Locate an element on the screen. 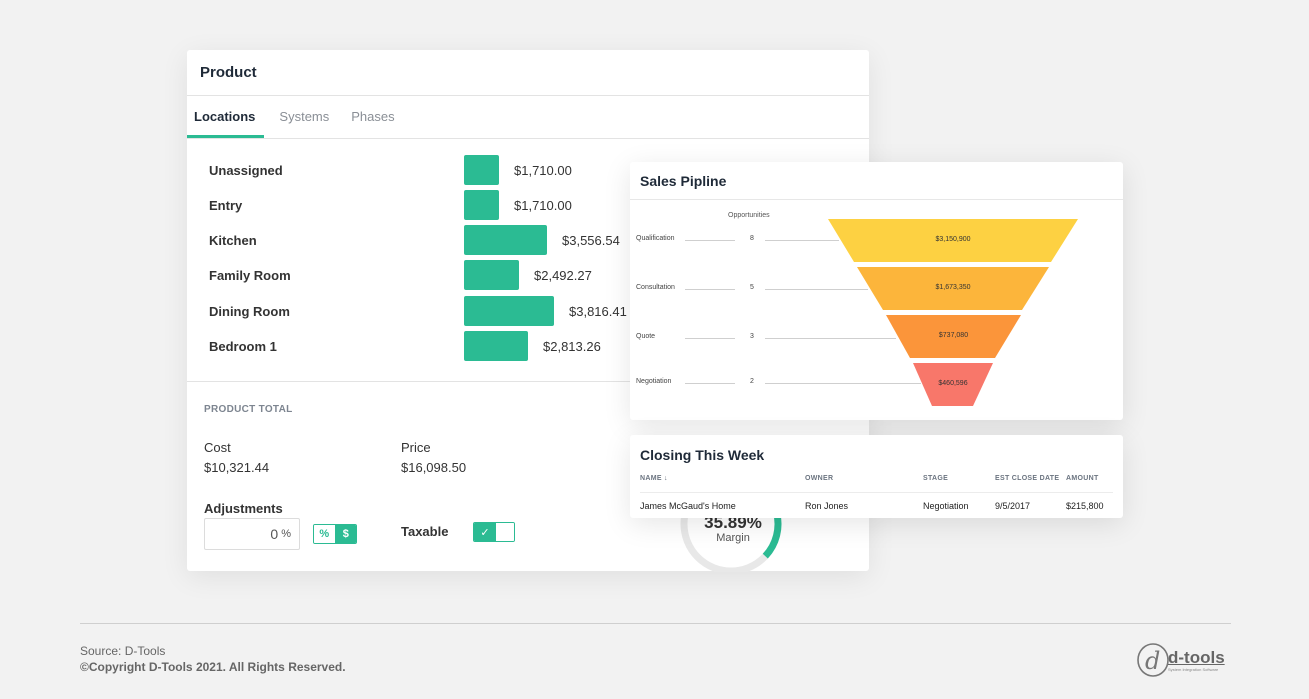  logo-mark: d is located at coordinates (1152, 661).